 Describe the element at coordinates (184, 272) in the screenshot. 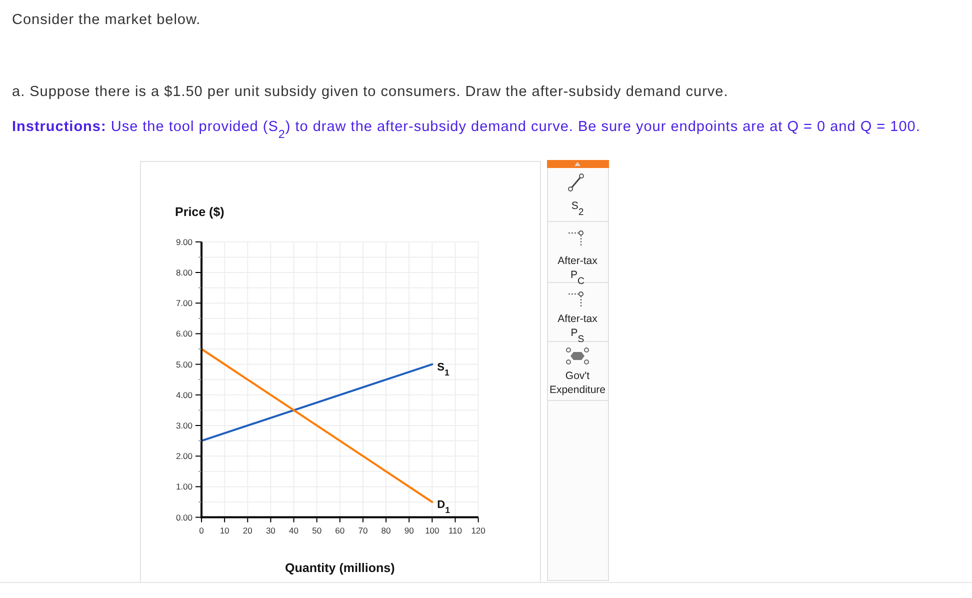

I see `y-tick-label: 8.00` at that location.